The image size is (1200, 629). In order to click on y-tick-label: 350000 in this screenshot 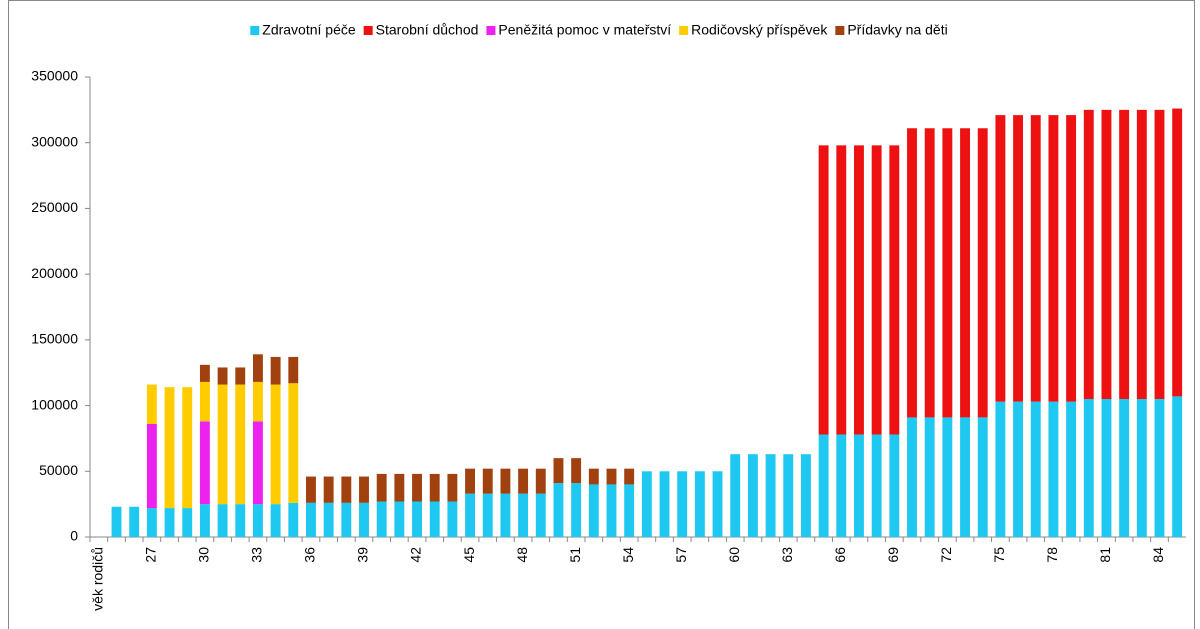, I will do `click(54, 76)`.